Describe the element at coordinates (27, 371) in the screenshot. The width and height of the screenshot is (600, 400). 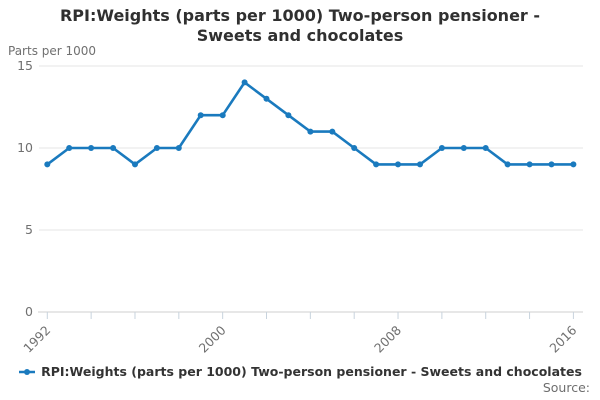
I see `legend-line-marker-icon` at that location.